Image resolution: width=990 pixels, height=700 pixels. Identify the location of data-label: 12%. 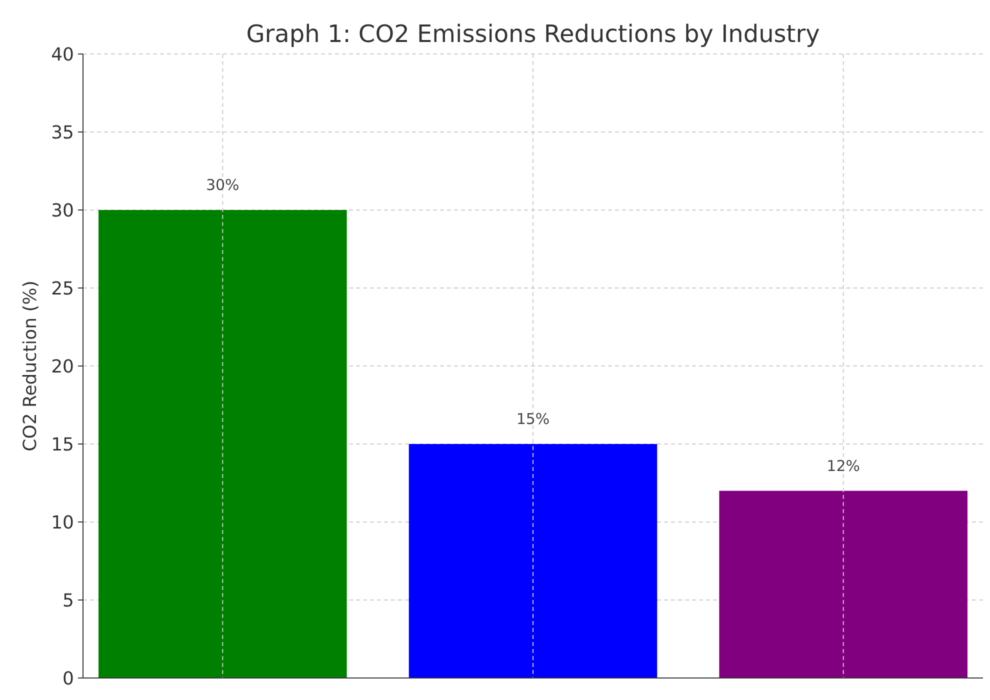
(843, 465).